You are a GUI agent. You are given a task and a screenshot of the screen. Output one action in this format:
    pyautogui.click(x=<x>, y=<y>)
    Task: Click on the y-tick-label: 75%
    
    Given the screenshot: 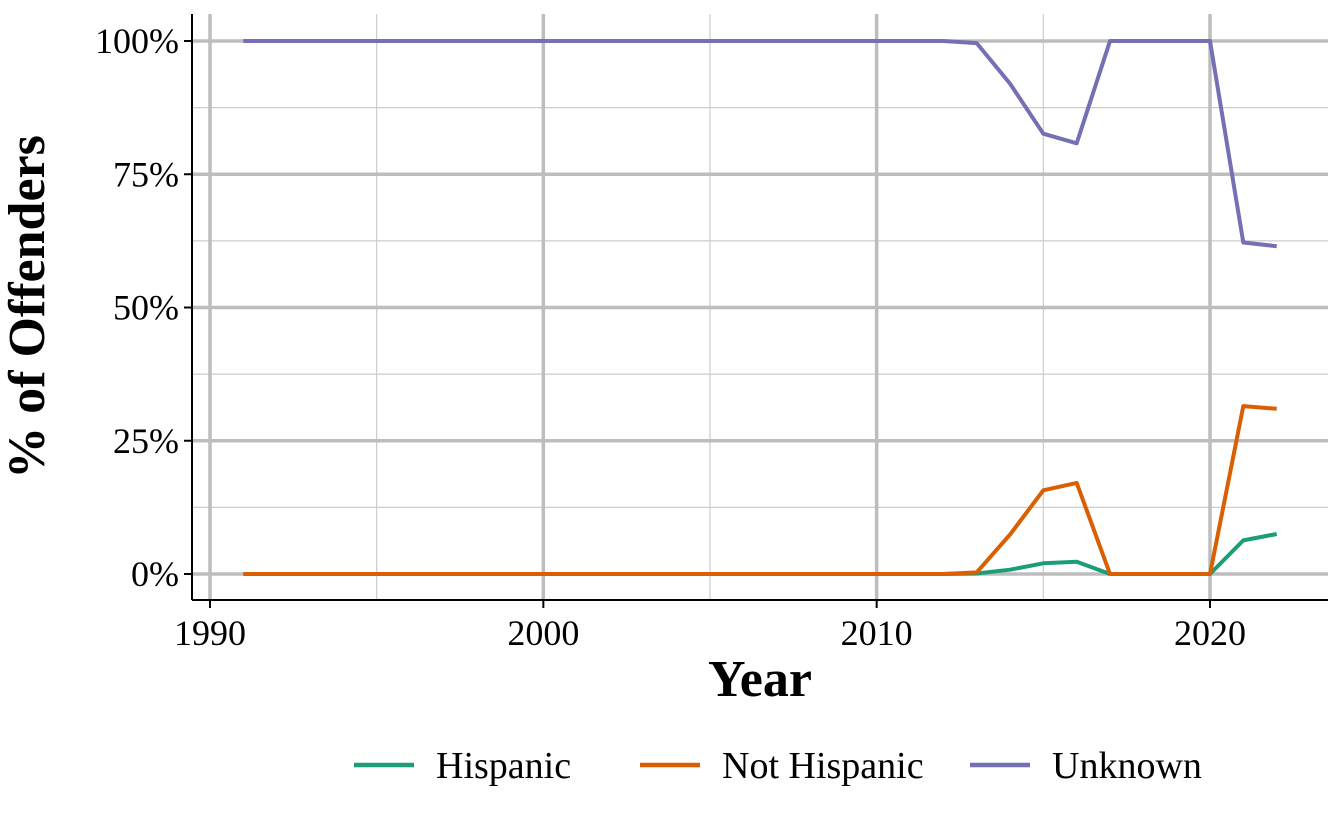 What is the action you would take?
    pyautogui.click(x=146, y=174)
    